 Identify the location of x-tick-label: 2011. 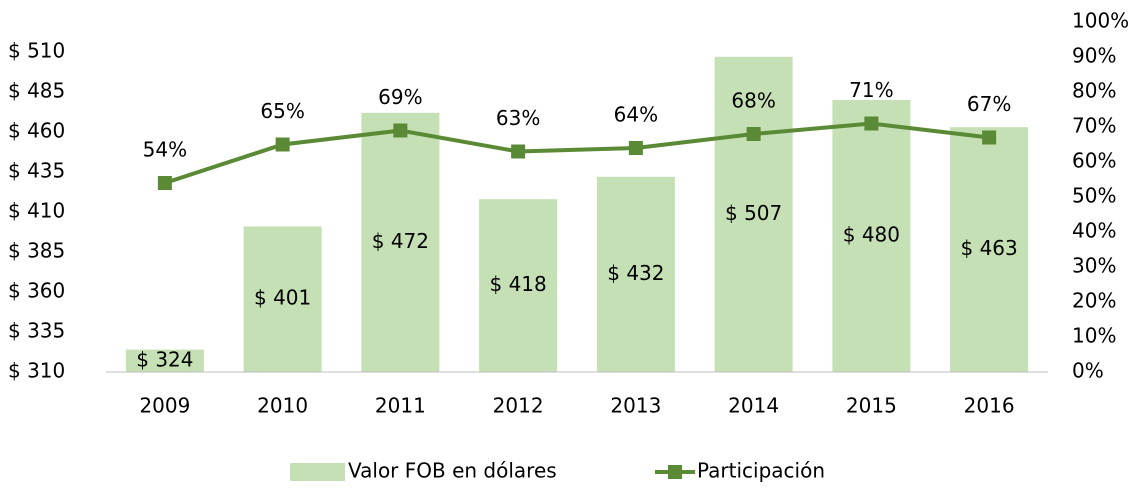
(400, 406).